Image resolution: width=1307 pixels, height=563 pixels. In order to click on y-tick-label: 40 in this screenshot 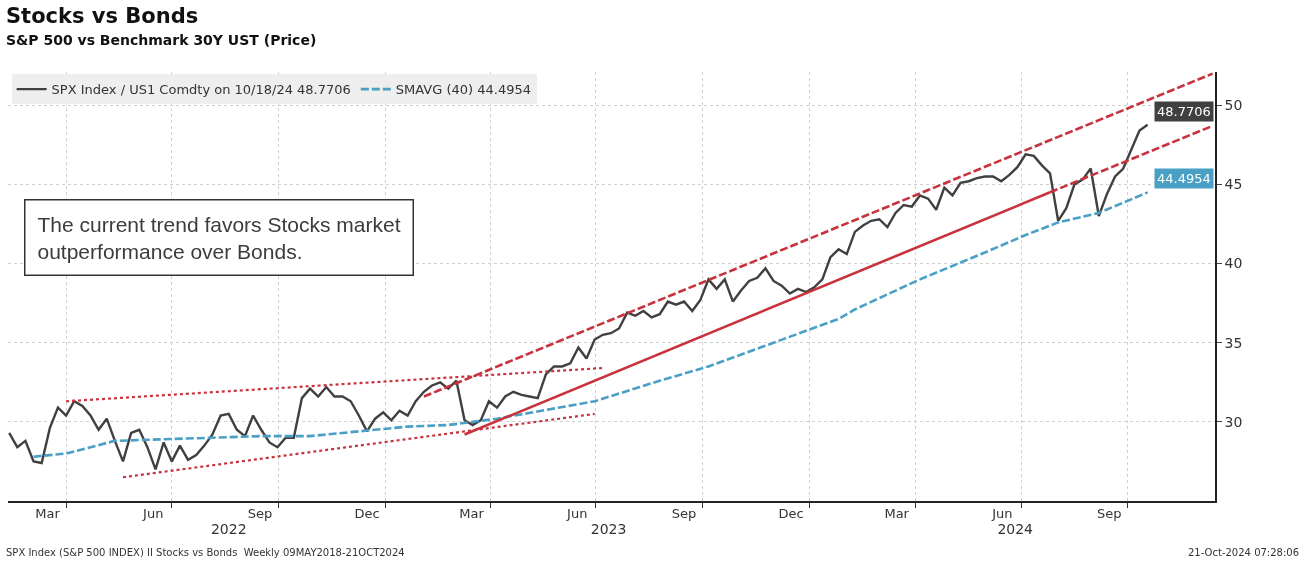, I will do `click(1233, 263)`.